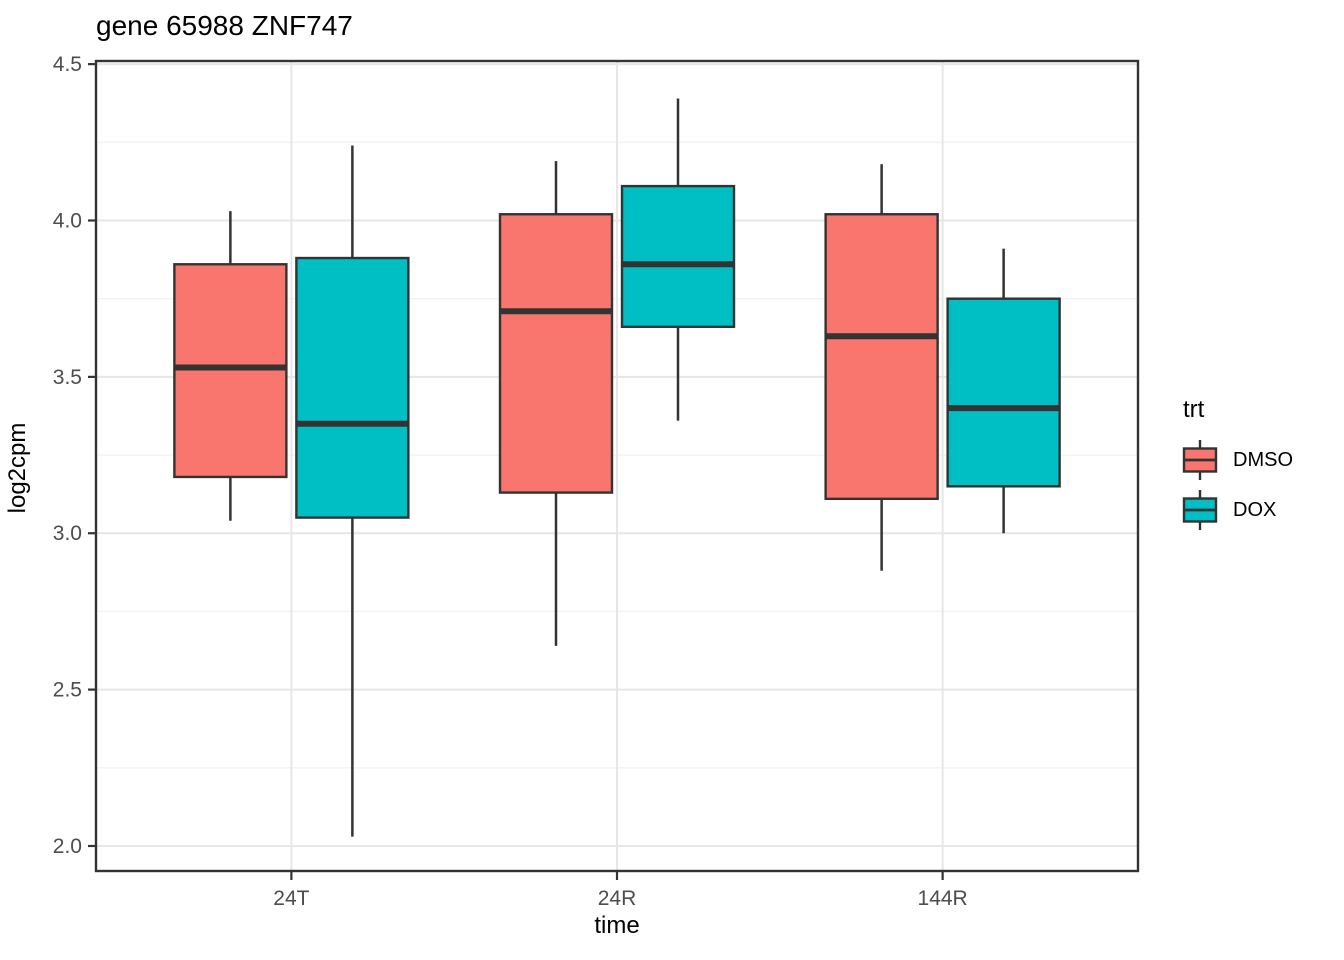  I want to click on y-axis-title: log2cpm, so click(17, 468).